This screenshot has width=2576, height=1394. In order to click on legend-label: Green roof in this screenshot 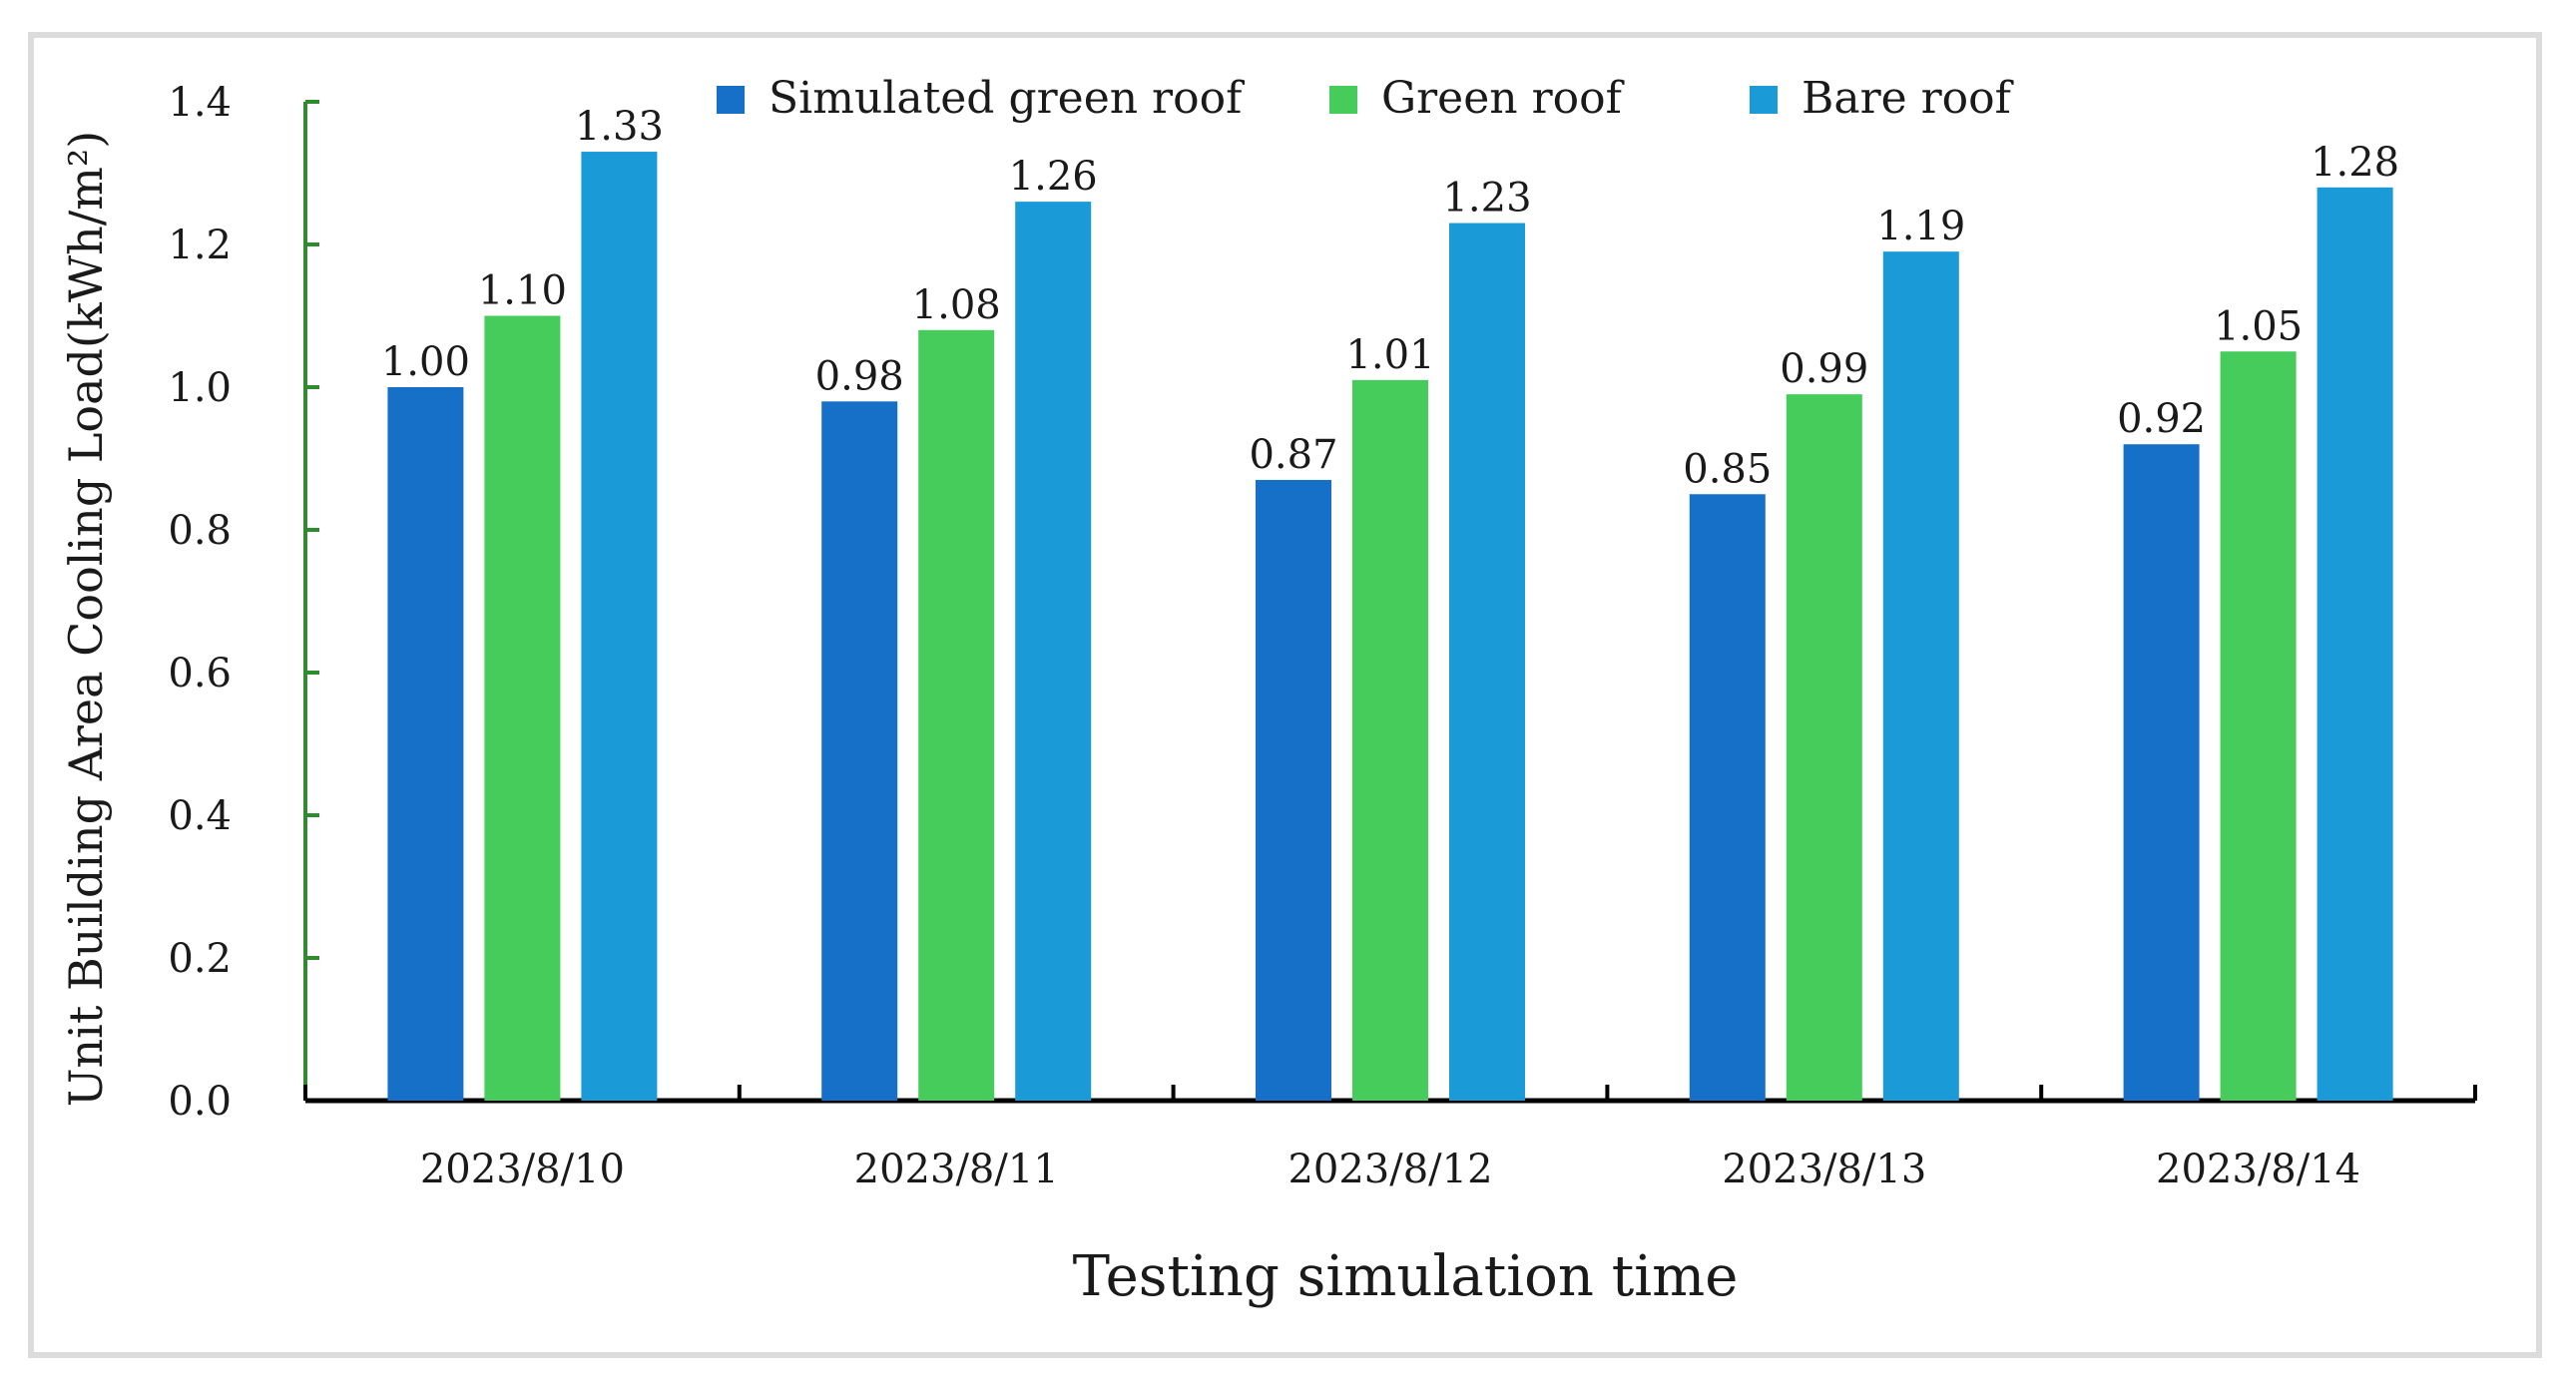, I will do `click(1503, 98)`.